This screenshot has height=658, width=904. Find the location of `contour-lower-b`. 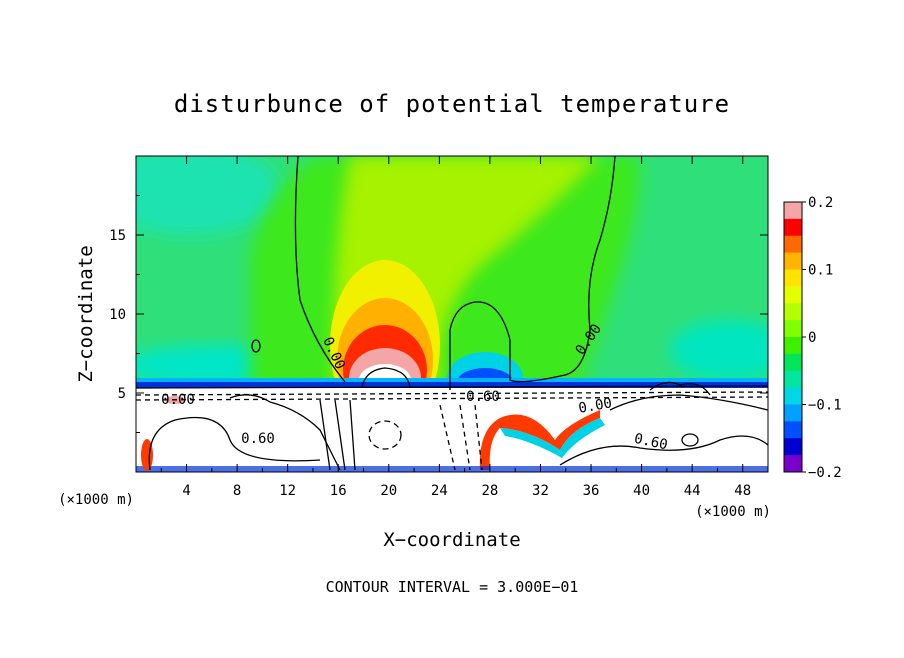

contour-lower-b is located at coordinates (285, 432).